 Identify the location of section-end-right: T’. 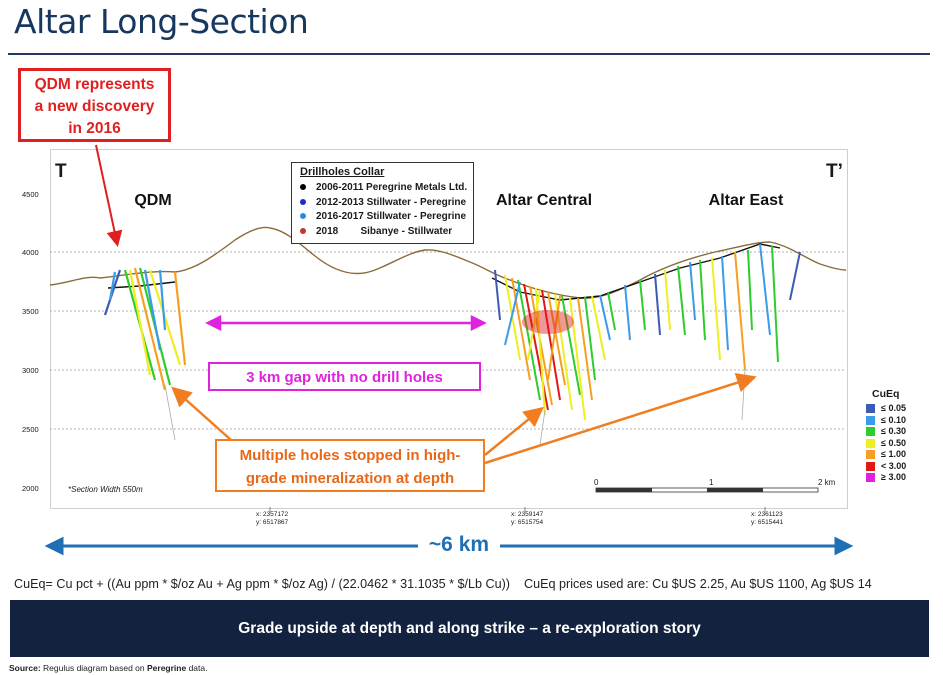
(834, 171).